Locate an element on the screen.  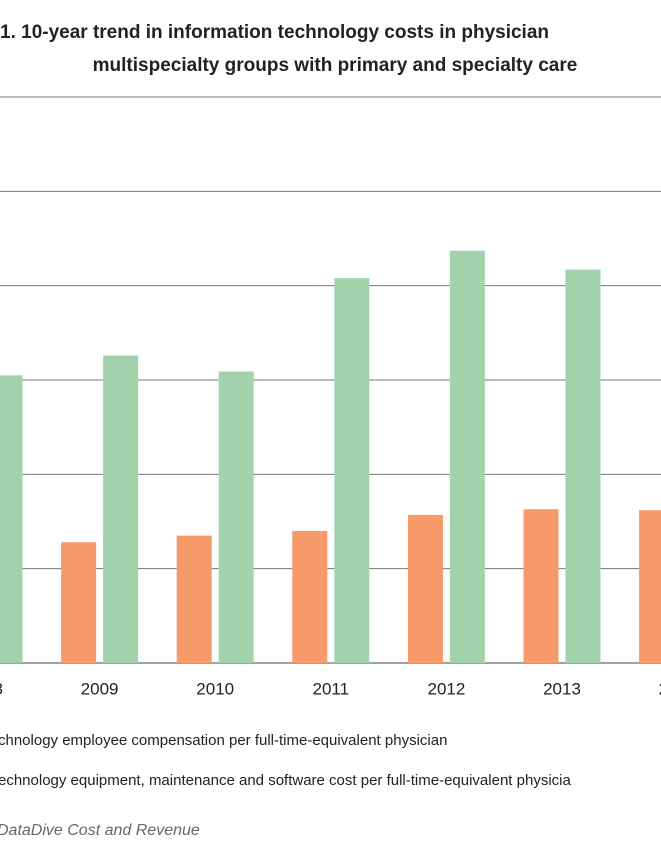
x-tick-label: 2009 is located at coordinates (100, 688).